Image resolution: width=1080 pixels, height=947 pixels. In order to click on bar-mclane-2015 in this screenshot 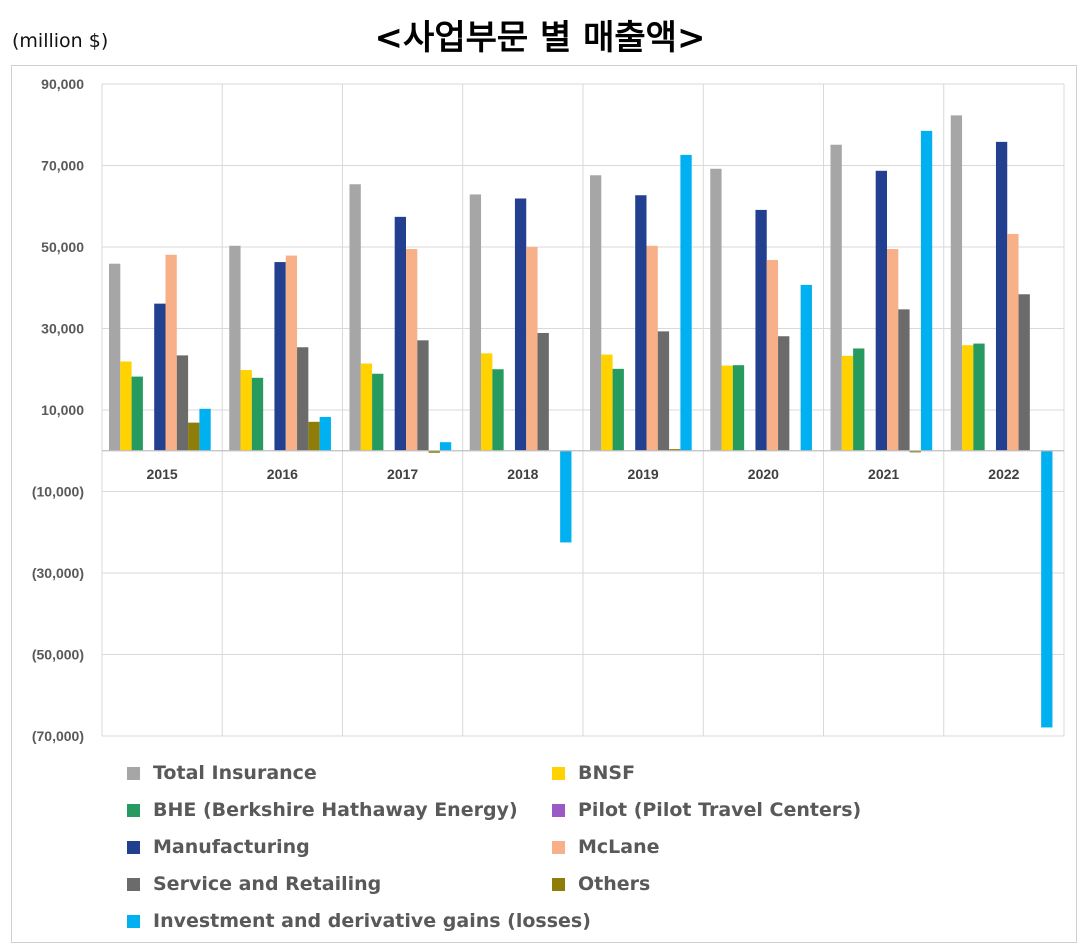, I will do `click(171, 352)`.